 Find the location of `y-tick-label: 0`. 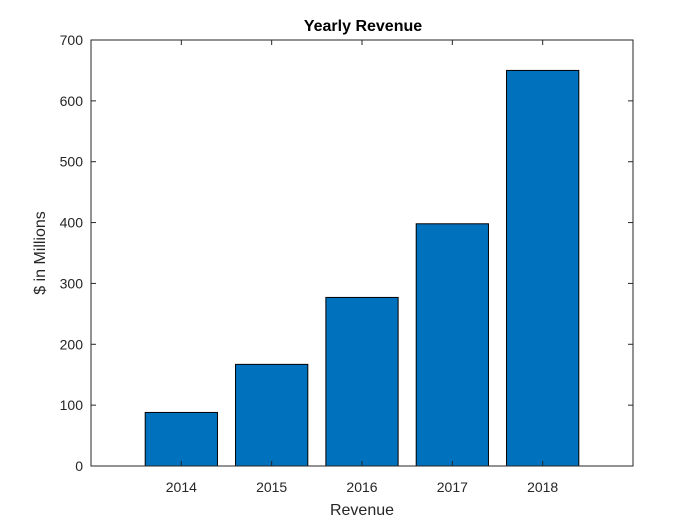

y-tick-label: 0 is located at coordinates (79, 466).